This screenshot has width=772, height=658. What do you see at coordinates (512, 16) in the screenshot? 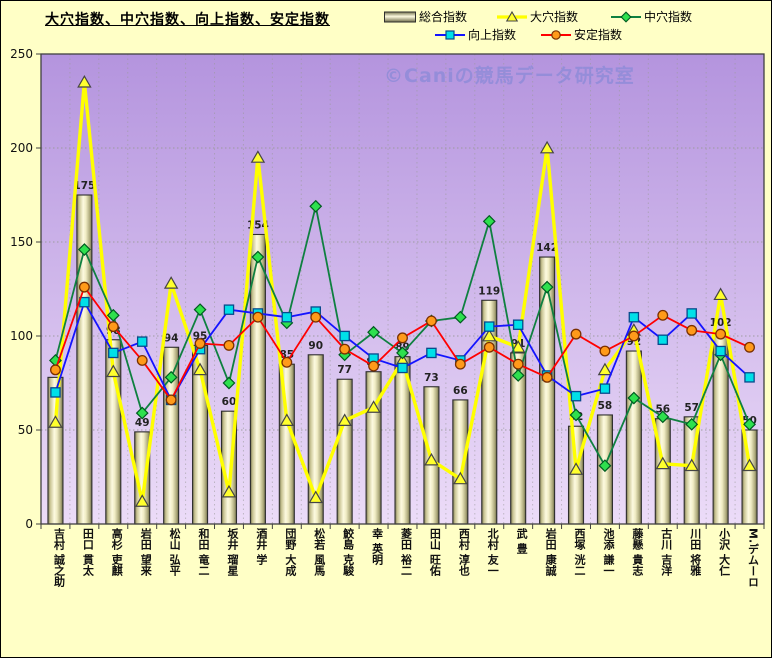
I see `triangle-marker-icon` at bounding box center [512, 16].